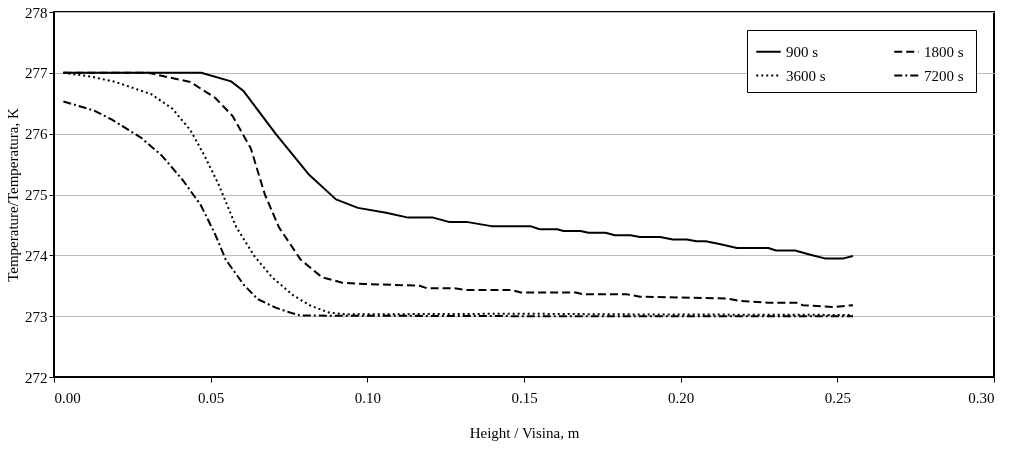 Image resolution: width=1011 pixels, height=453 pixels. Describe the element at coordinates (36, 316) in the screenshot. I see `y-tick-label: 273` at that location.